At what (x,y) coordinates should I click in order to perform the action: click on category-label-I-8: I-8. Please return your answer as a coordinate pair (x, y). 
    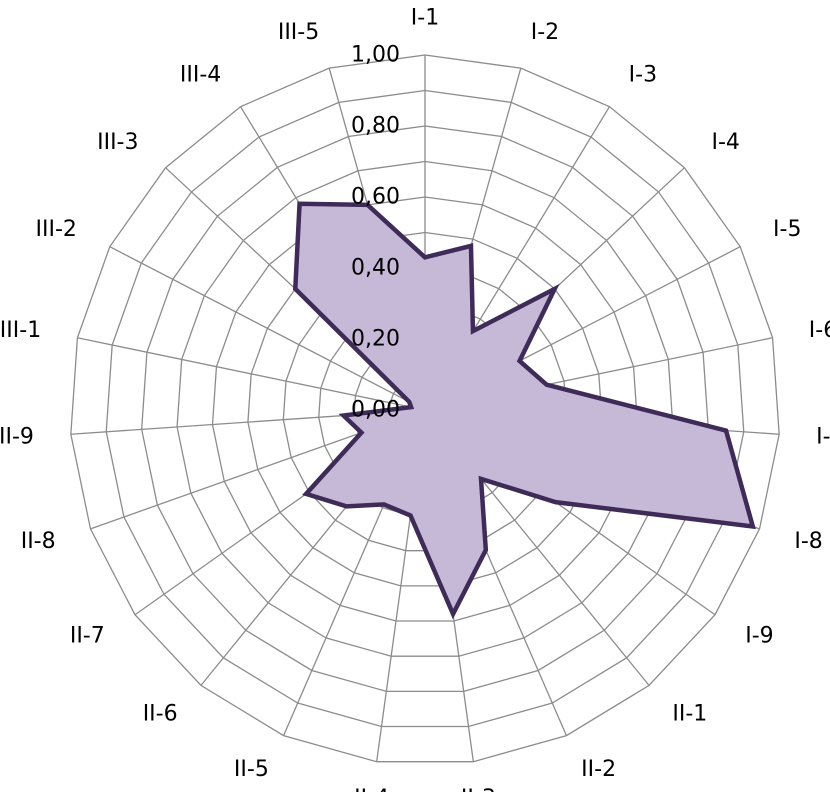
    Looking at the image, I should click on (808, 541).